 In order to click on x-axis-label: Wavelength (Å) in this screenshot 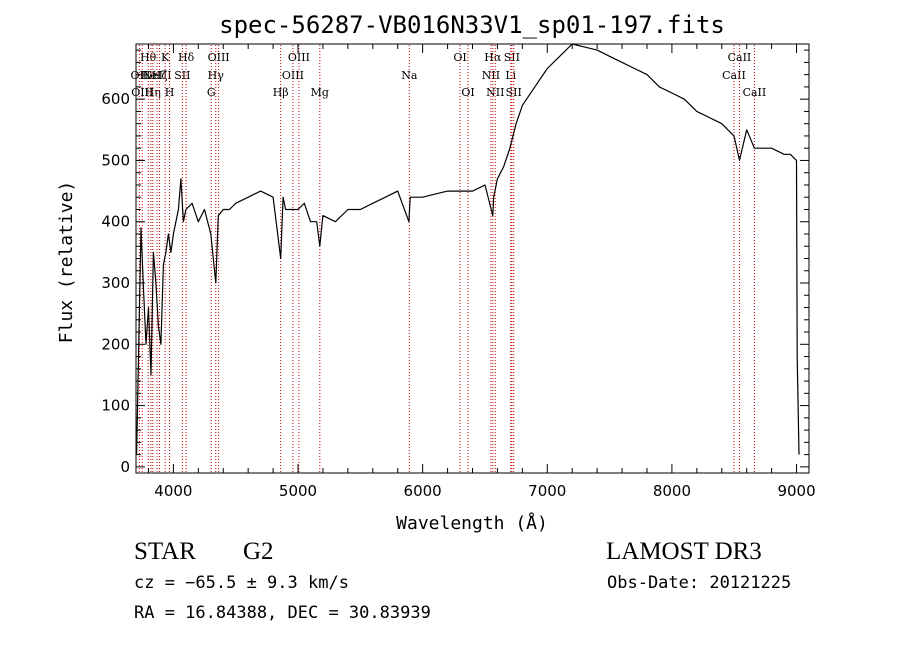, I will do `click(472, 523)`.